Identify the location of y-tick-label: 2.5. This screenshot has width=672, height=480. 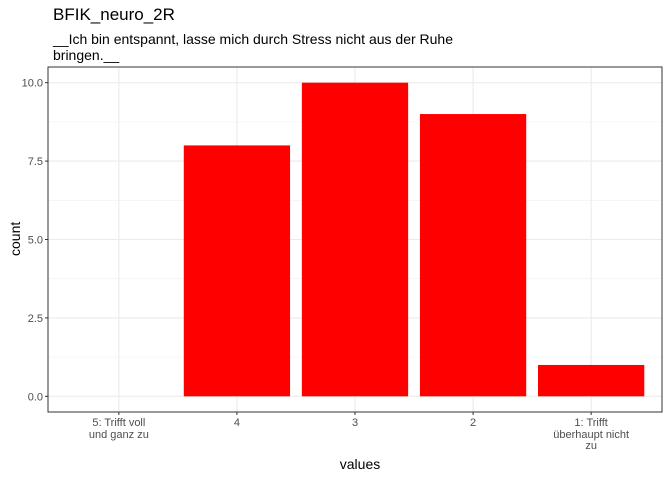
(35, 319).